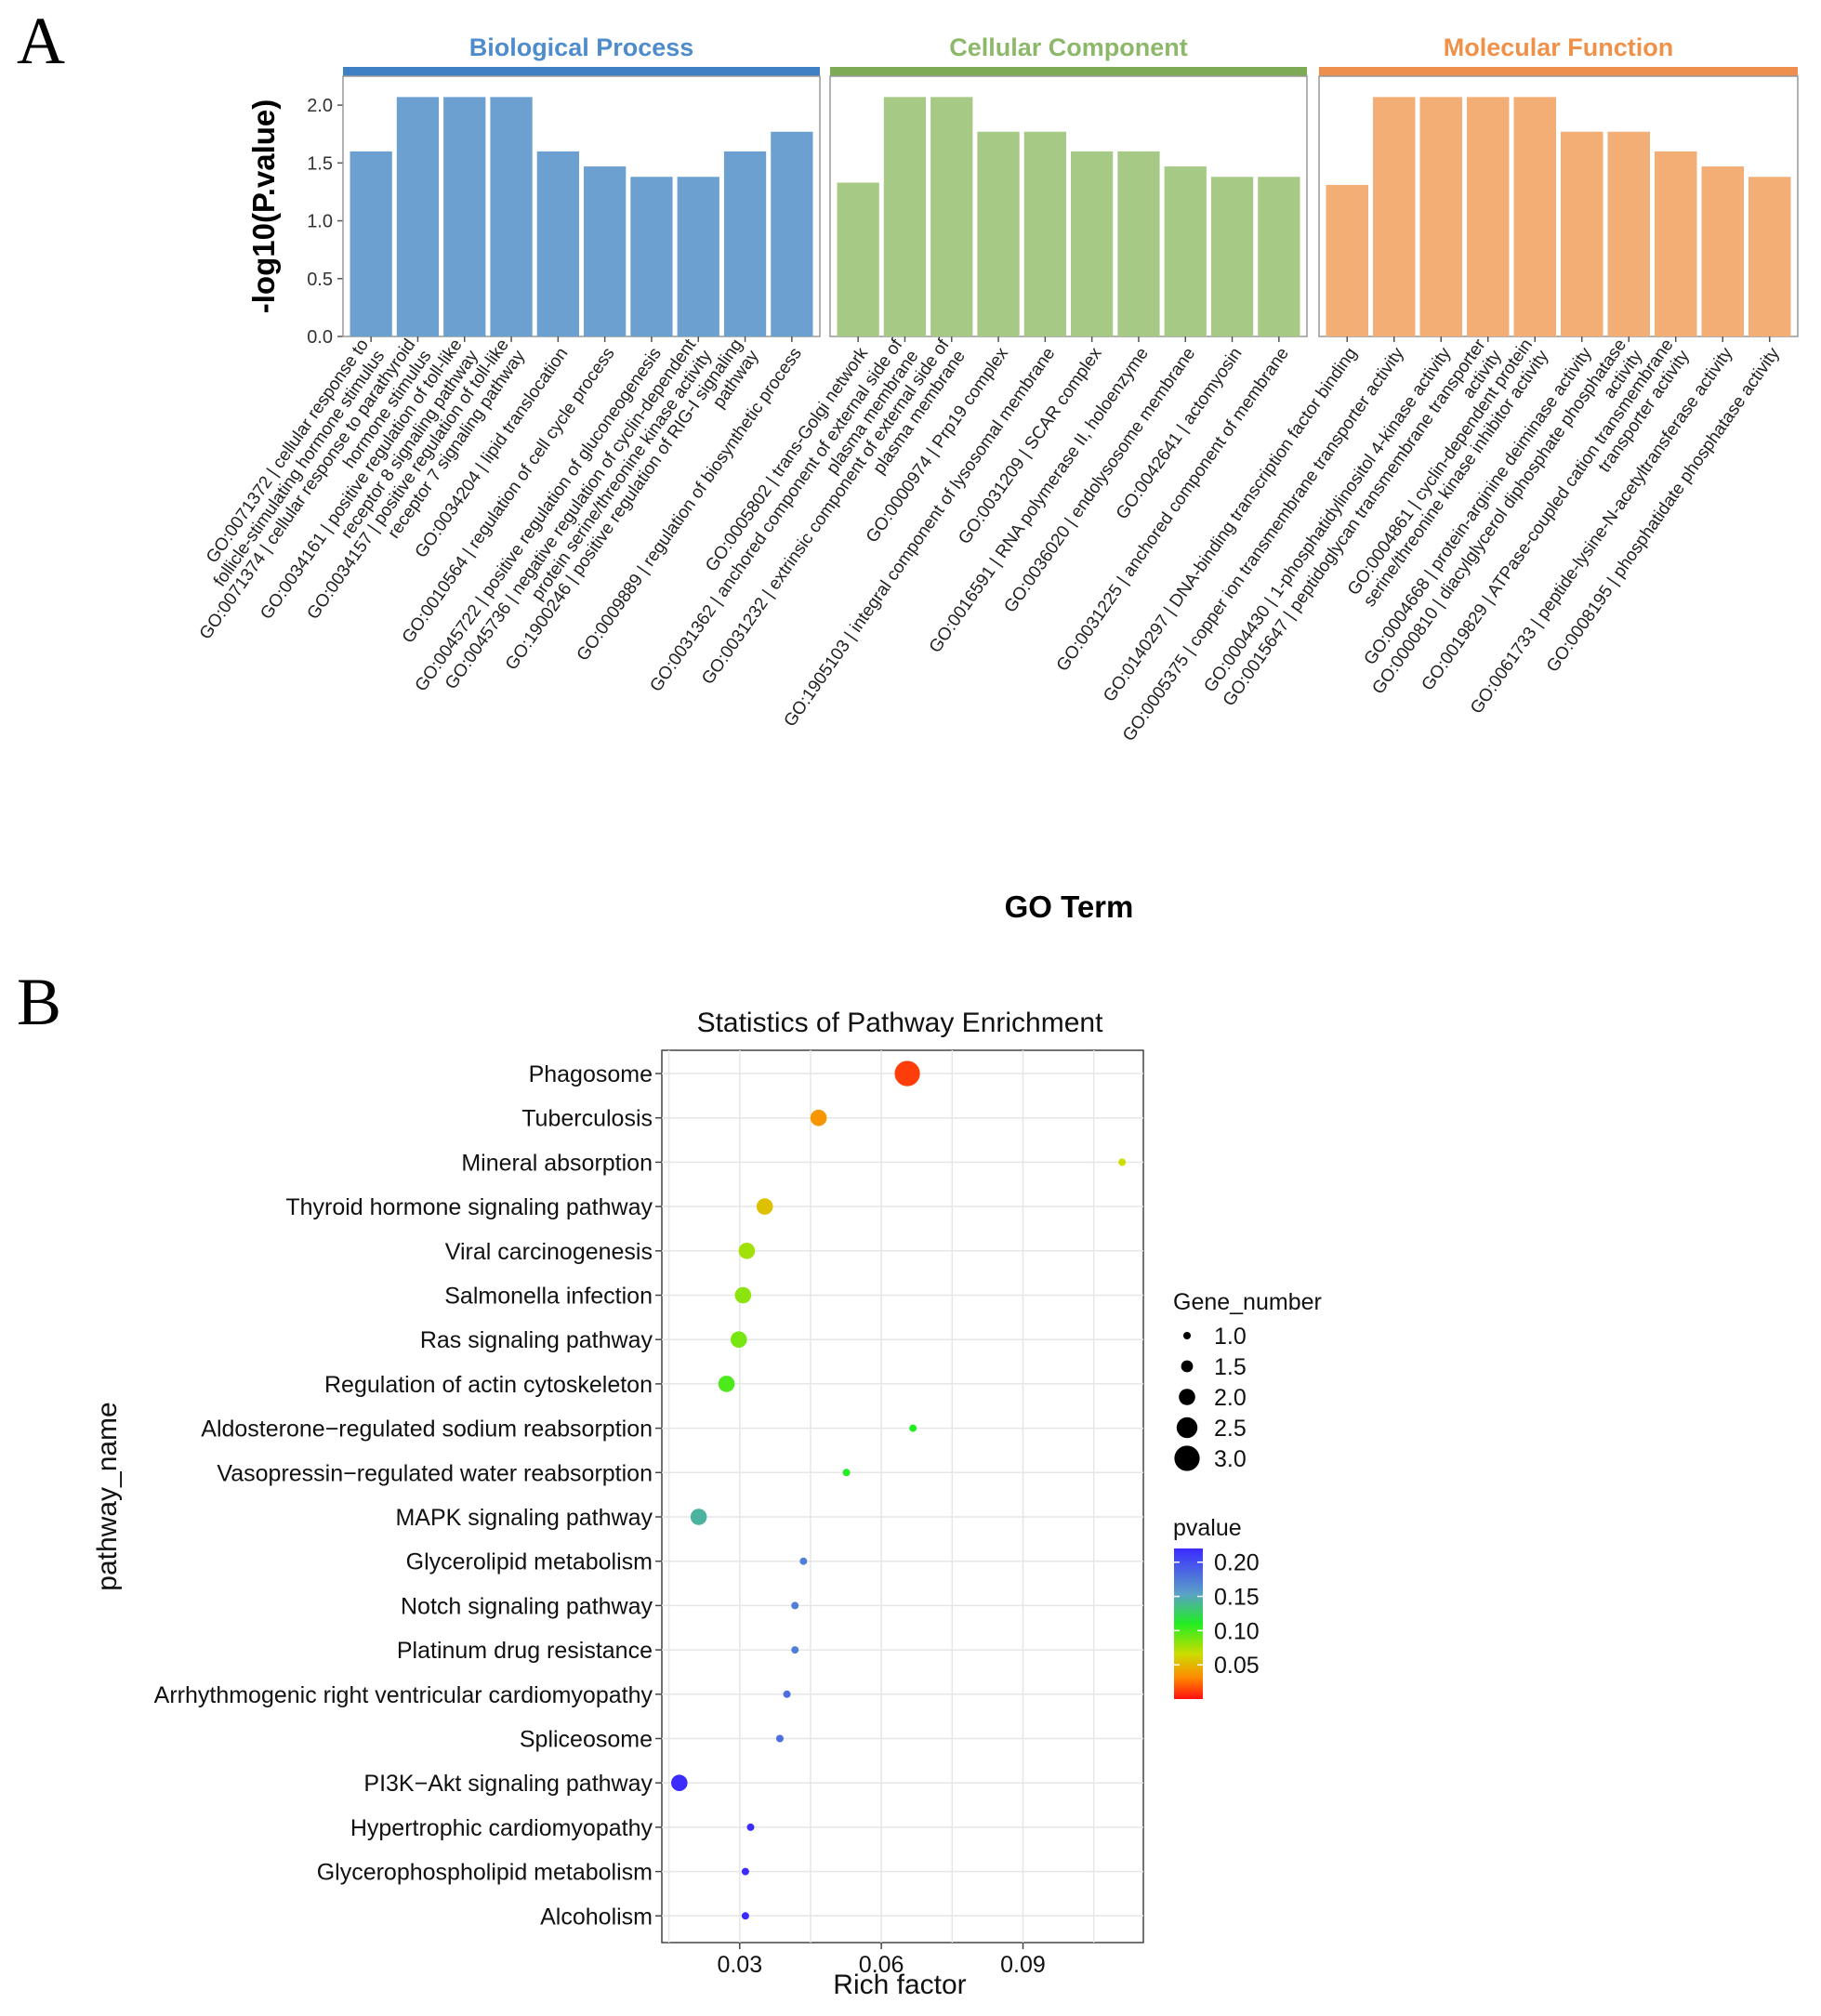 This screenshot has width=1821, height=2016. Describe the element at coordinates (1230, 1367) in the screenshot. I see `size-legend-label: 1.5` at that location.